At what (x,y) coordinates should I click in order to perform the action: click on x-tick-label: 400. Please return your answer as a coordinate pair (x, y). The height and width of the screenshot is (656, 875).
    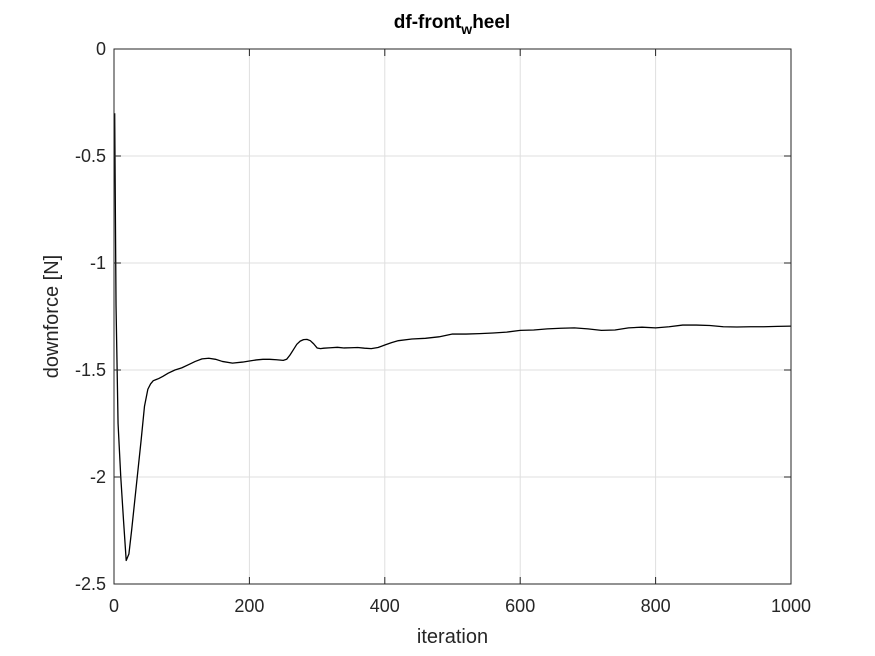
    Looking at the image, I should click on (385, 606).